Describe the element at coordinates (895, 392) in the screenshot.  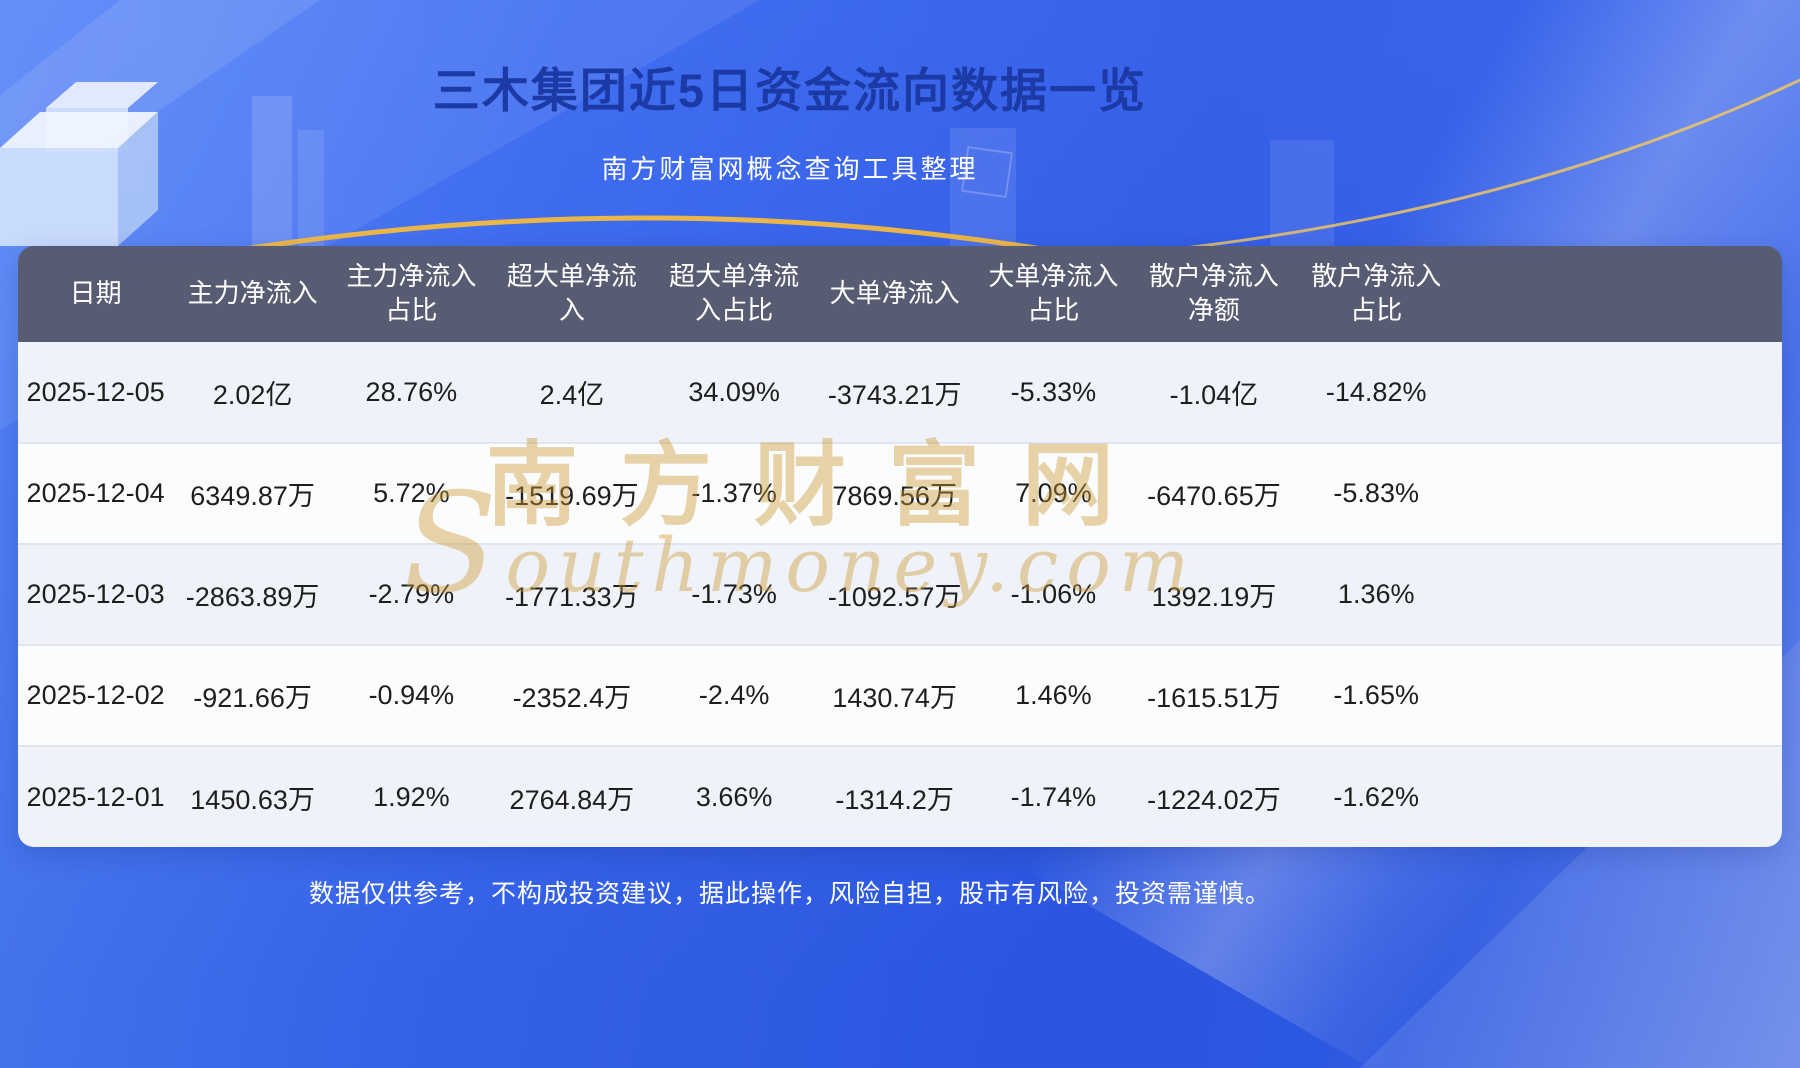
I see `value-cell: -3743.21万` at that location.